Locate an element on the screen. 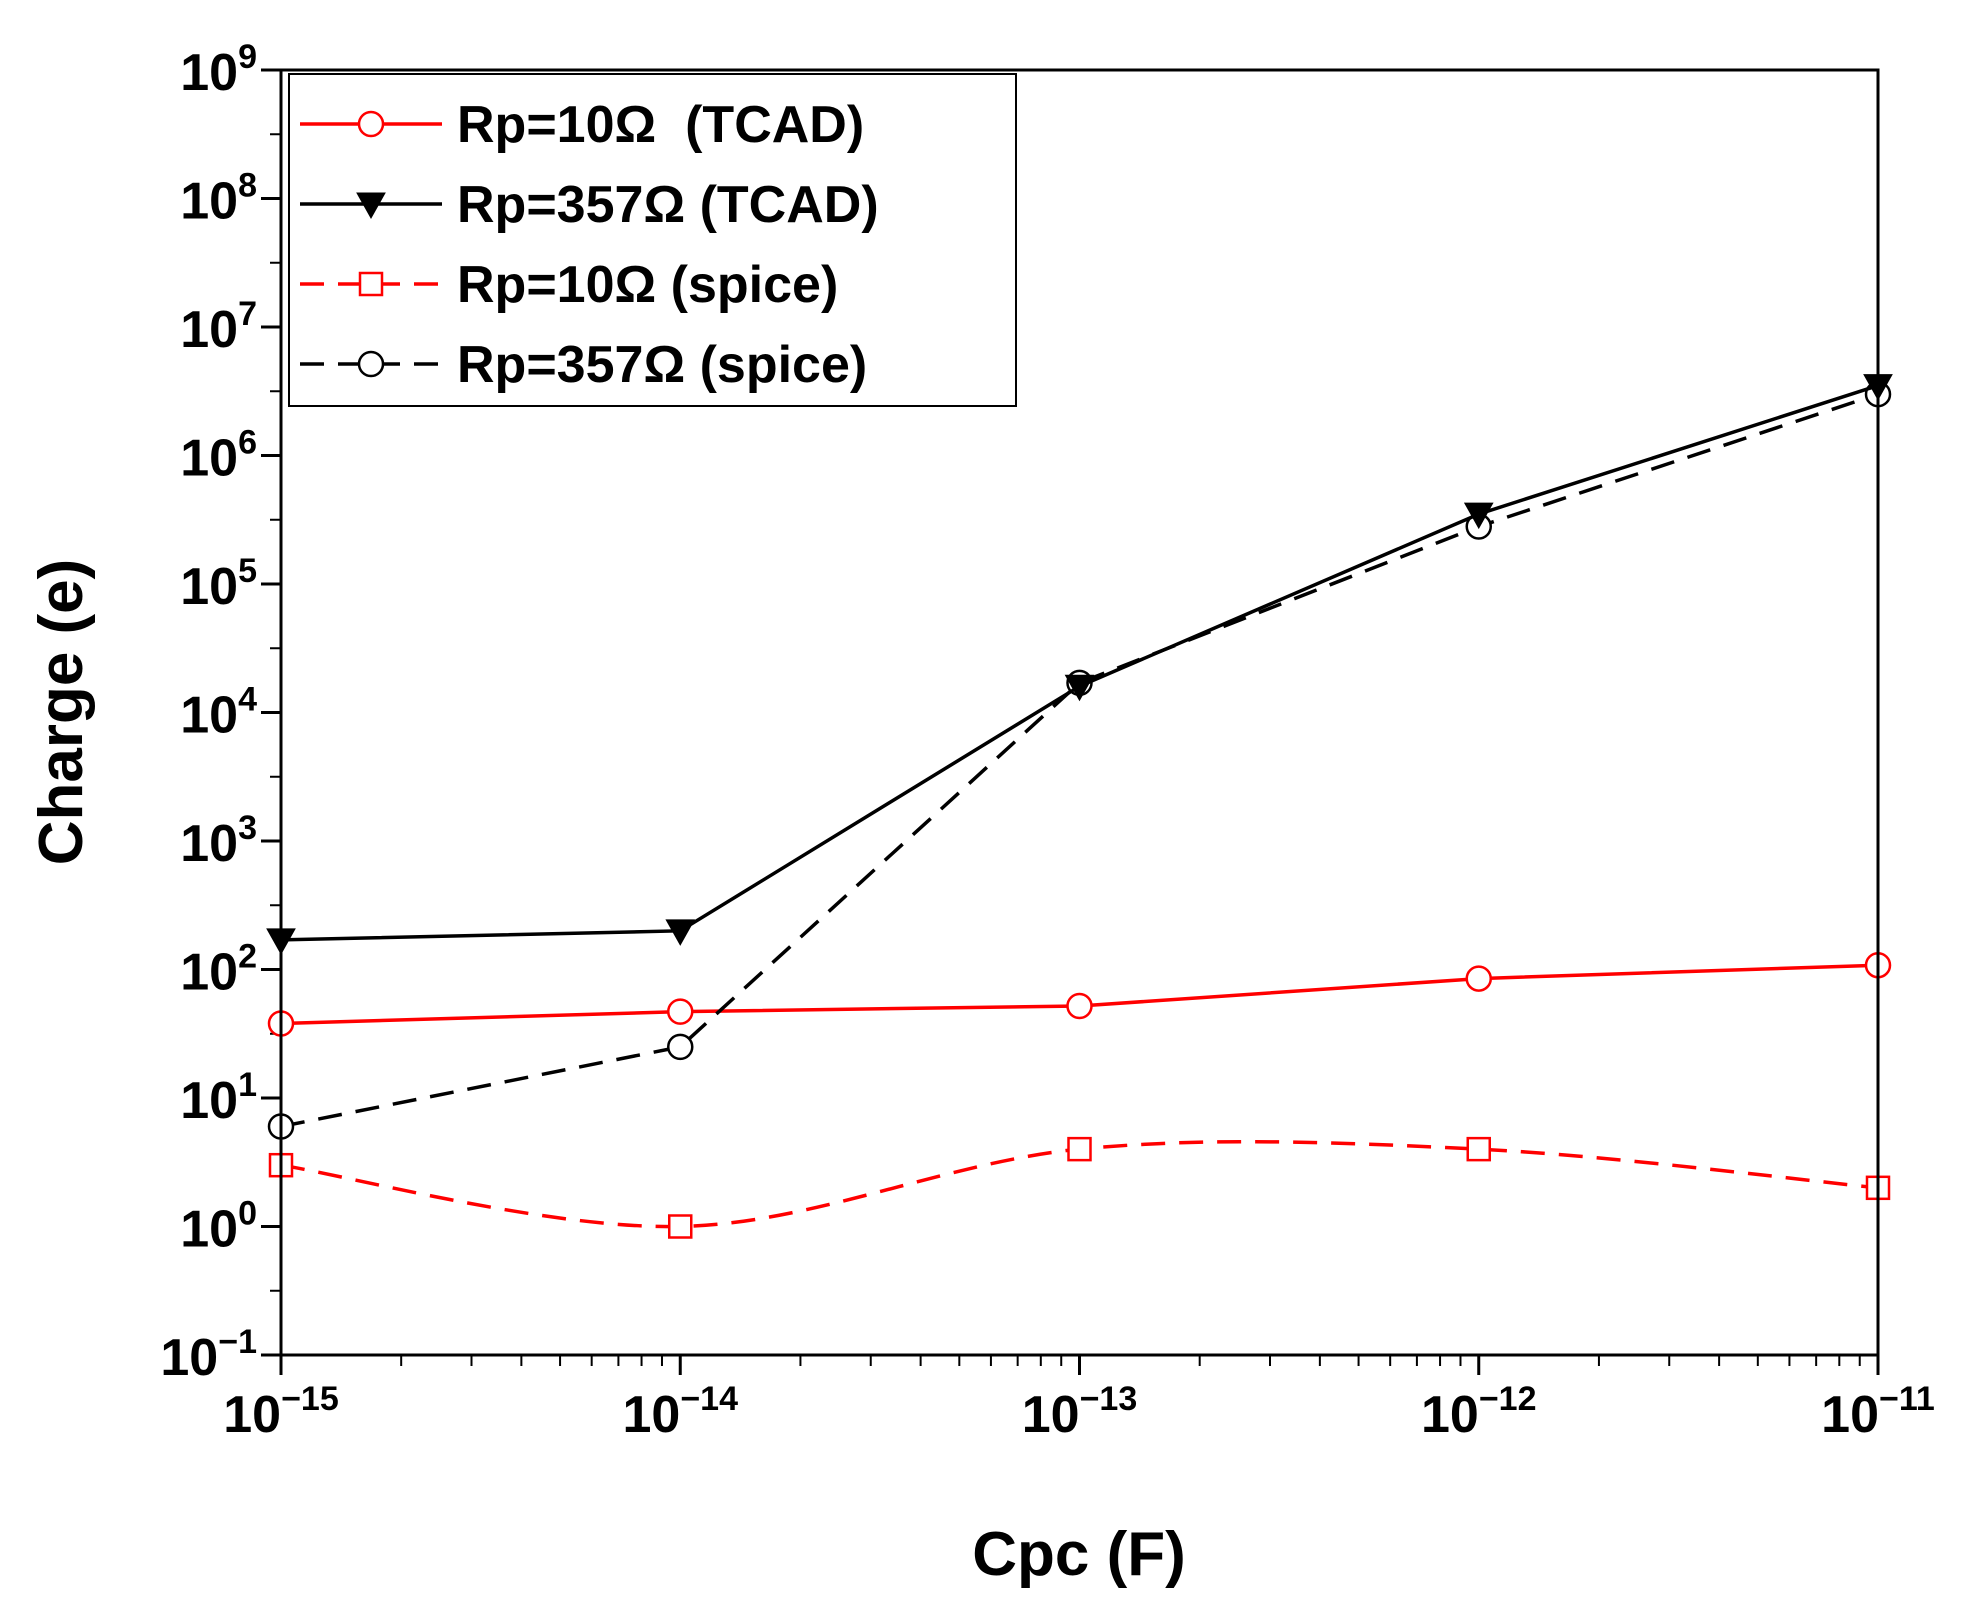  y-tick-label-exponent: 5 is located at coordinates (247, 571).